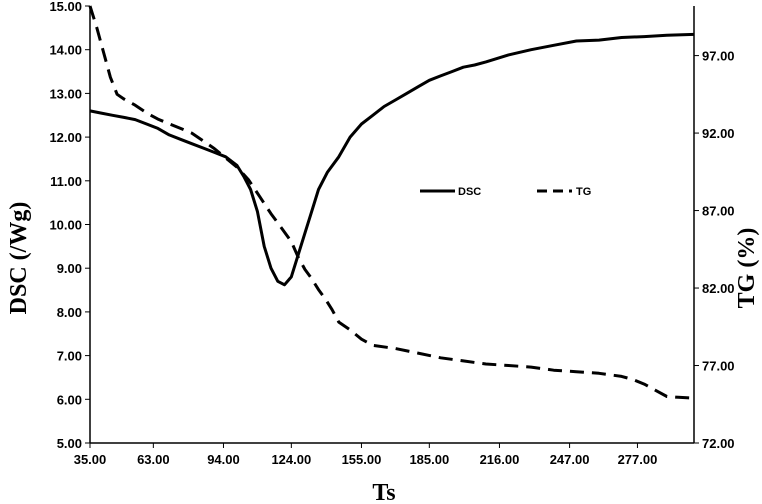 This screenshot has width=762, height=504. I want to click on left-y-tick-label: 5.00, so click(69, 443).